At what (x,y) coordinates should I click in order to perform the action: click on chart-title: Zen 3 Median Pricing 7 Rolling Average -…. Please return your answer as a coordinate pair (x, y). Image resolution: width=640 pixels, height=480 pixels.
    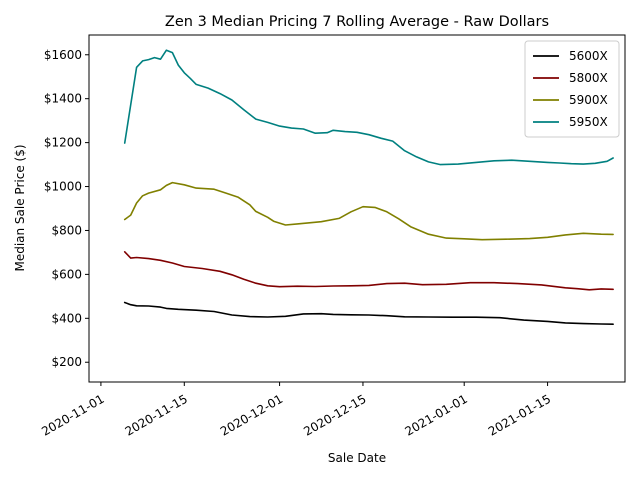
    Looking at the image, I should click on (357, 22).